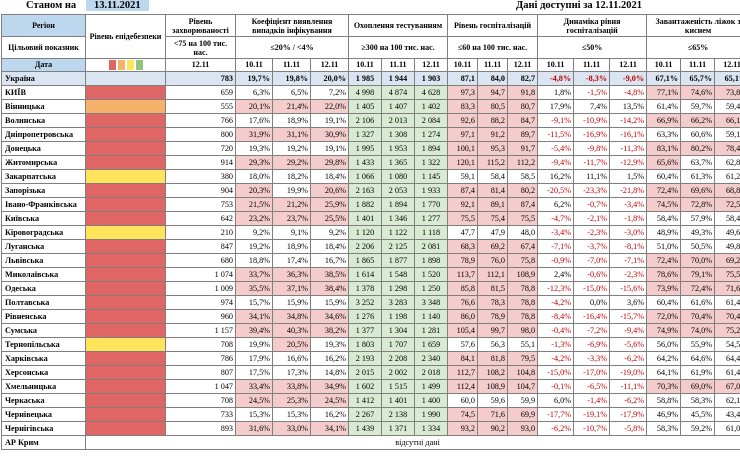  I want to click on hosp-value: 74,5, so click(463, 414).